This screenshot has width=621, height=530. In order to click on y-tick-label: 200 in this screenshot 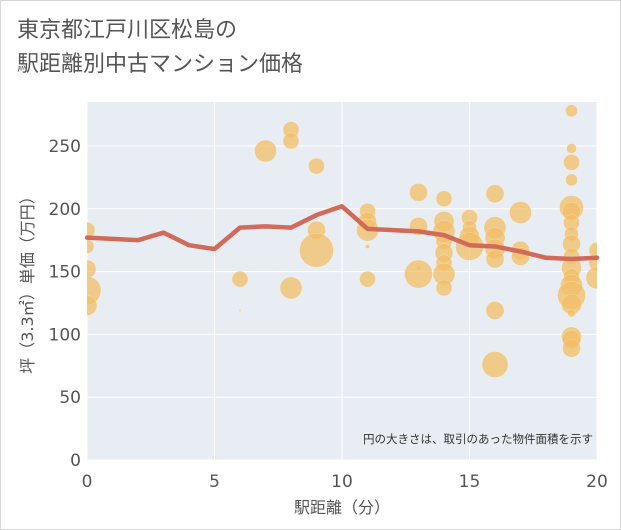, I will do `click(65, 210)`.